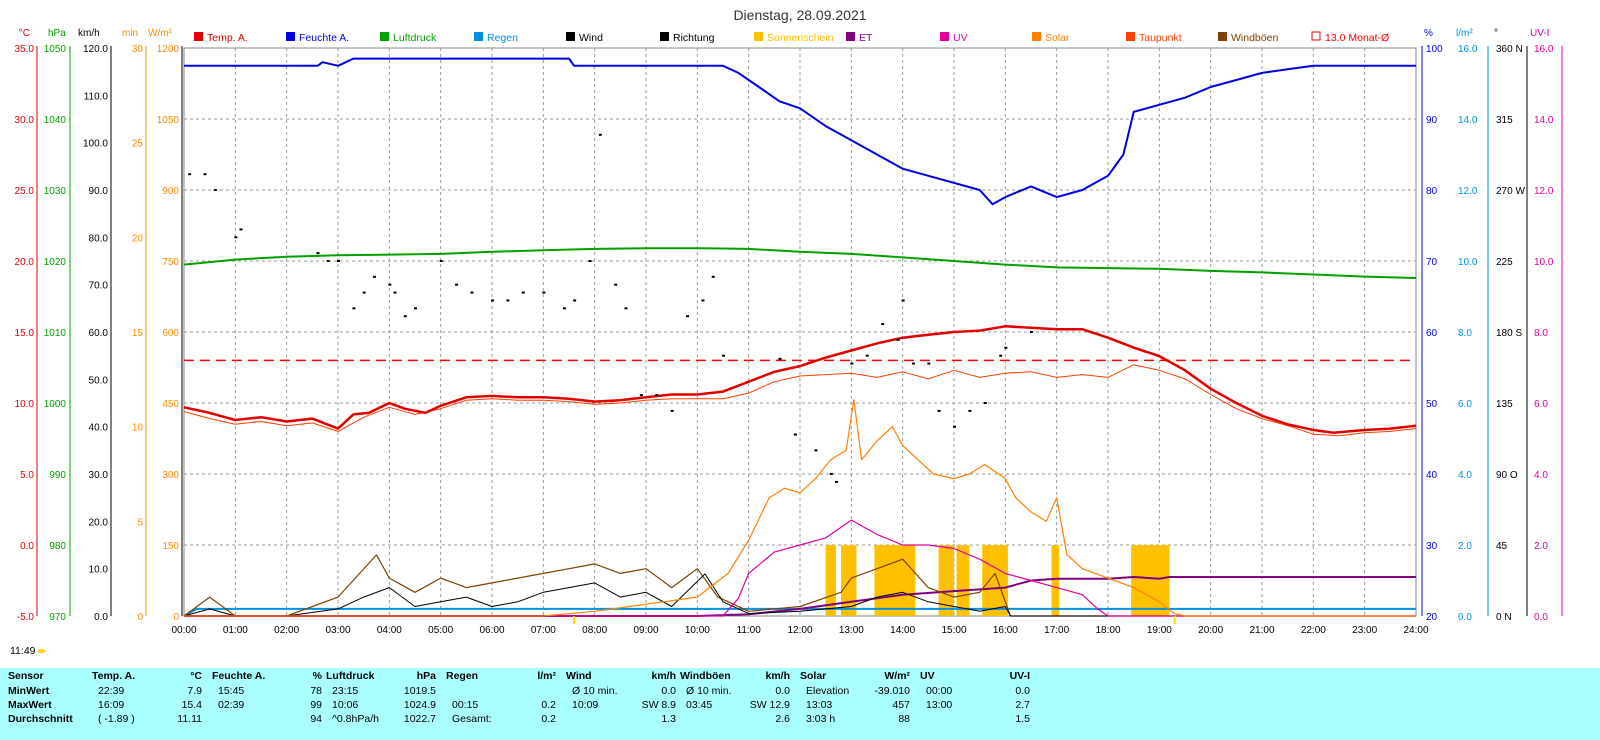  What do you see at coordinates (170, 262) in the screenshot?
I see `axis-tick-wm2: 750` at bounding box center [170, 262].